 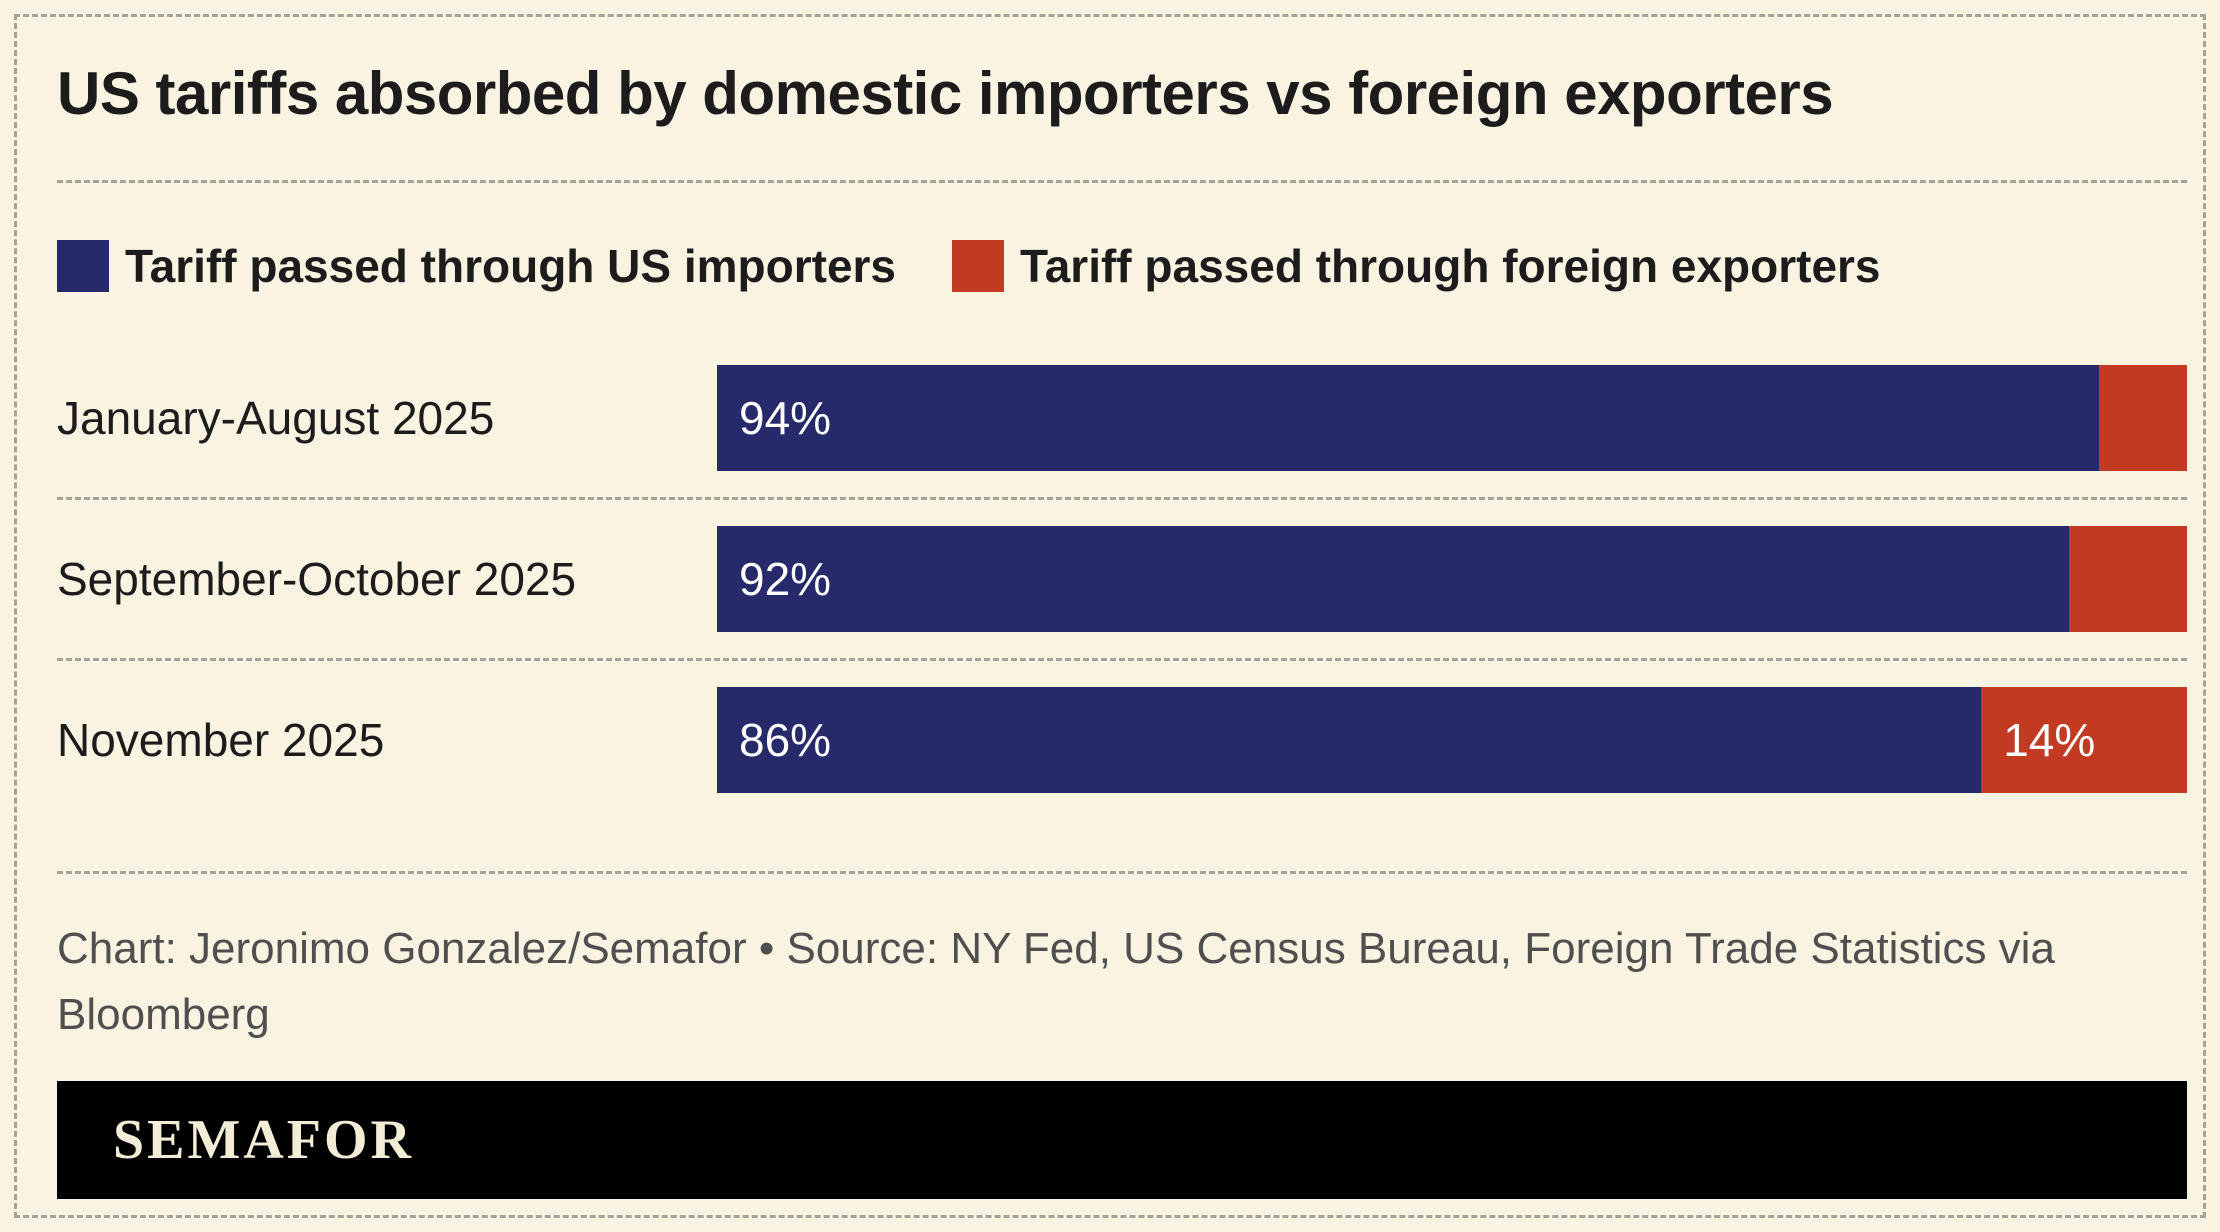 I want to click on legend-label-importers: Tariff passed through US importers, so click(x=511, y=266).